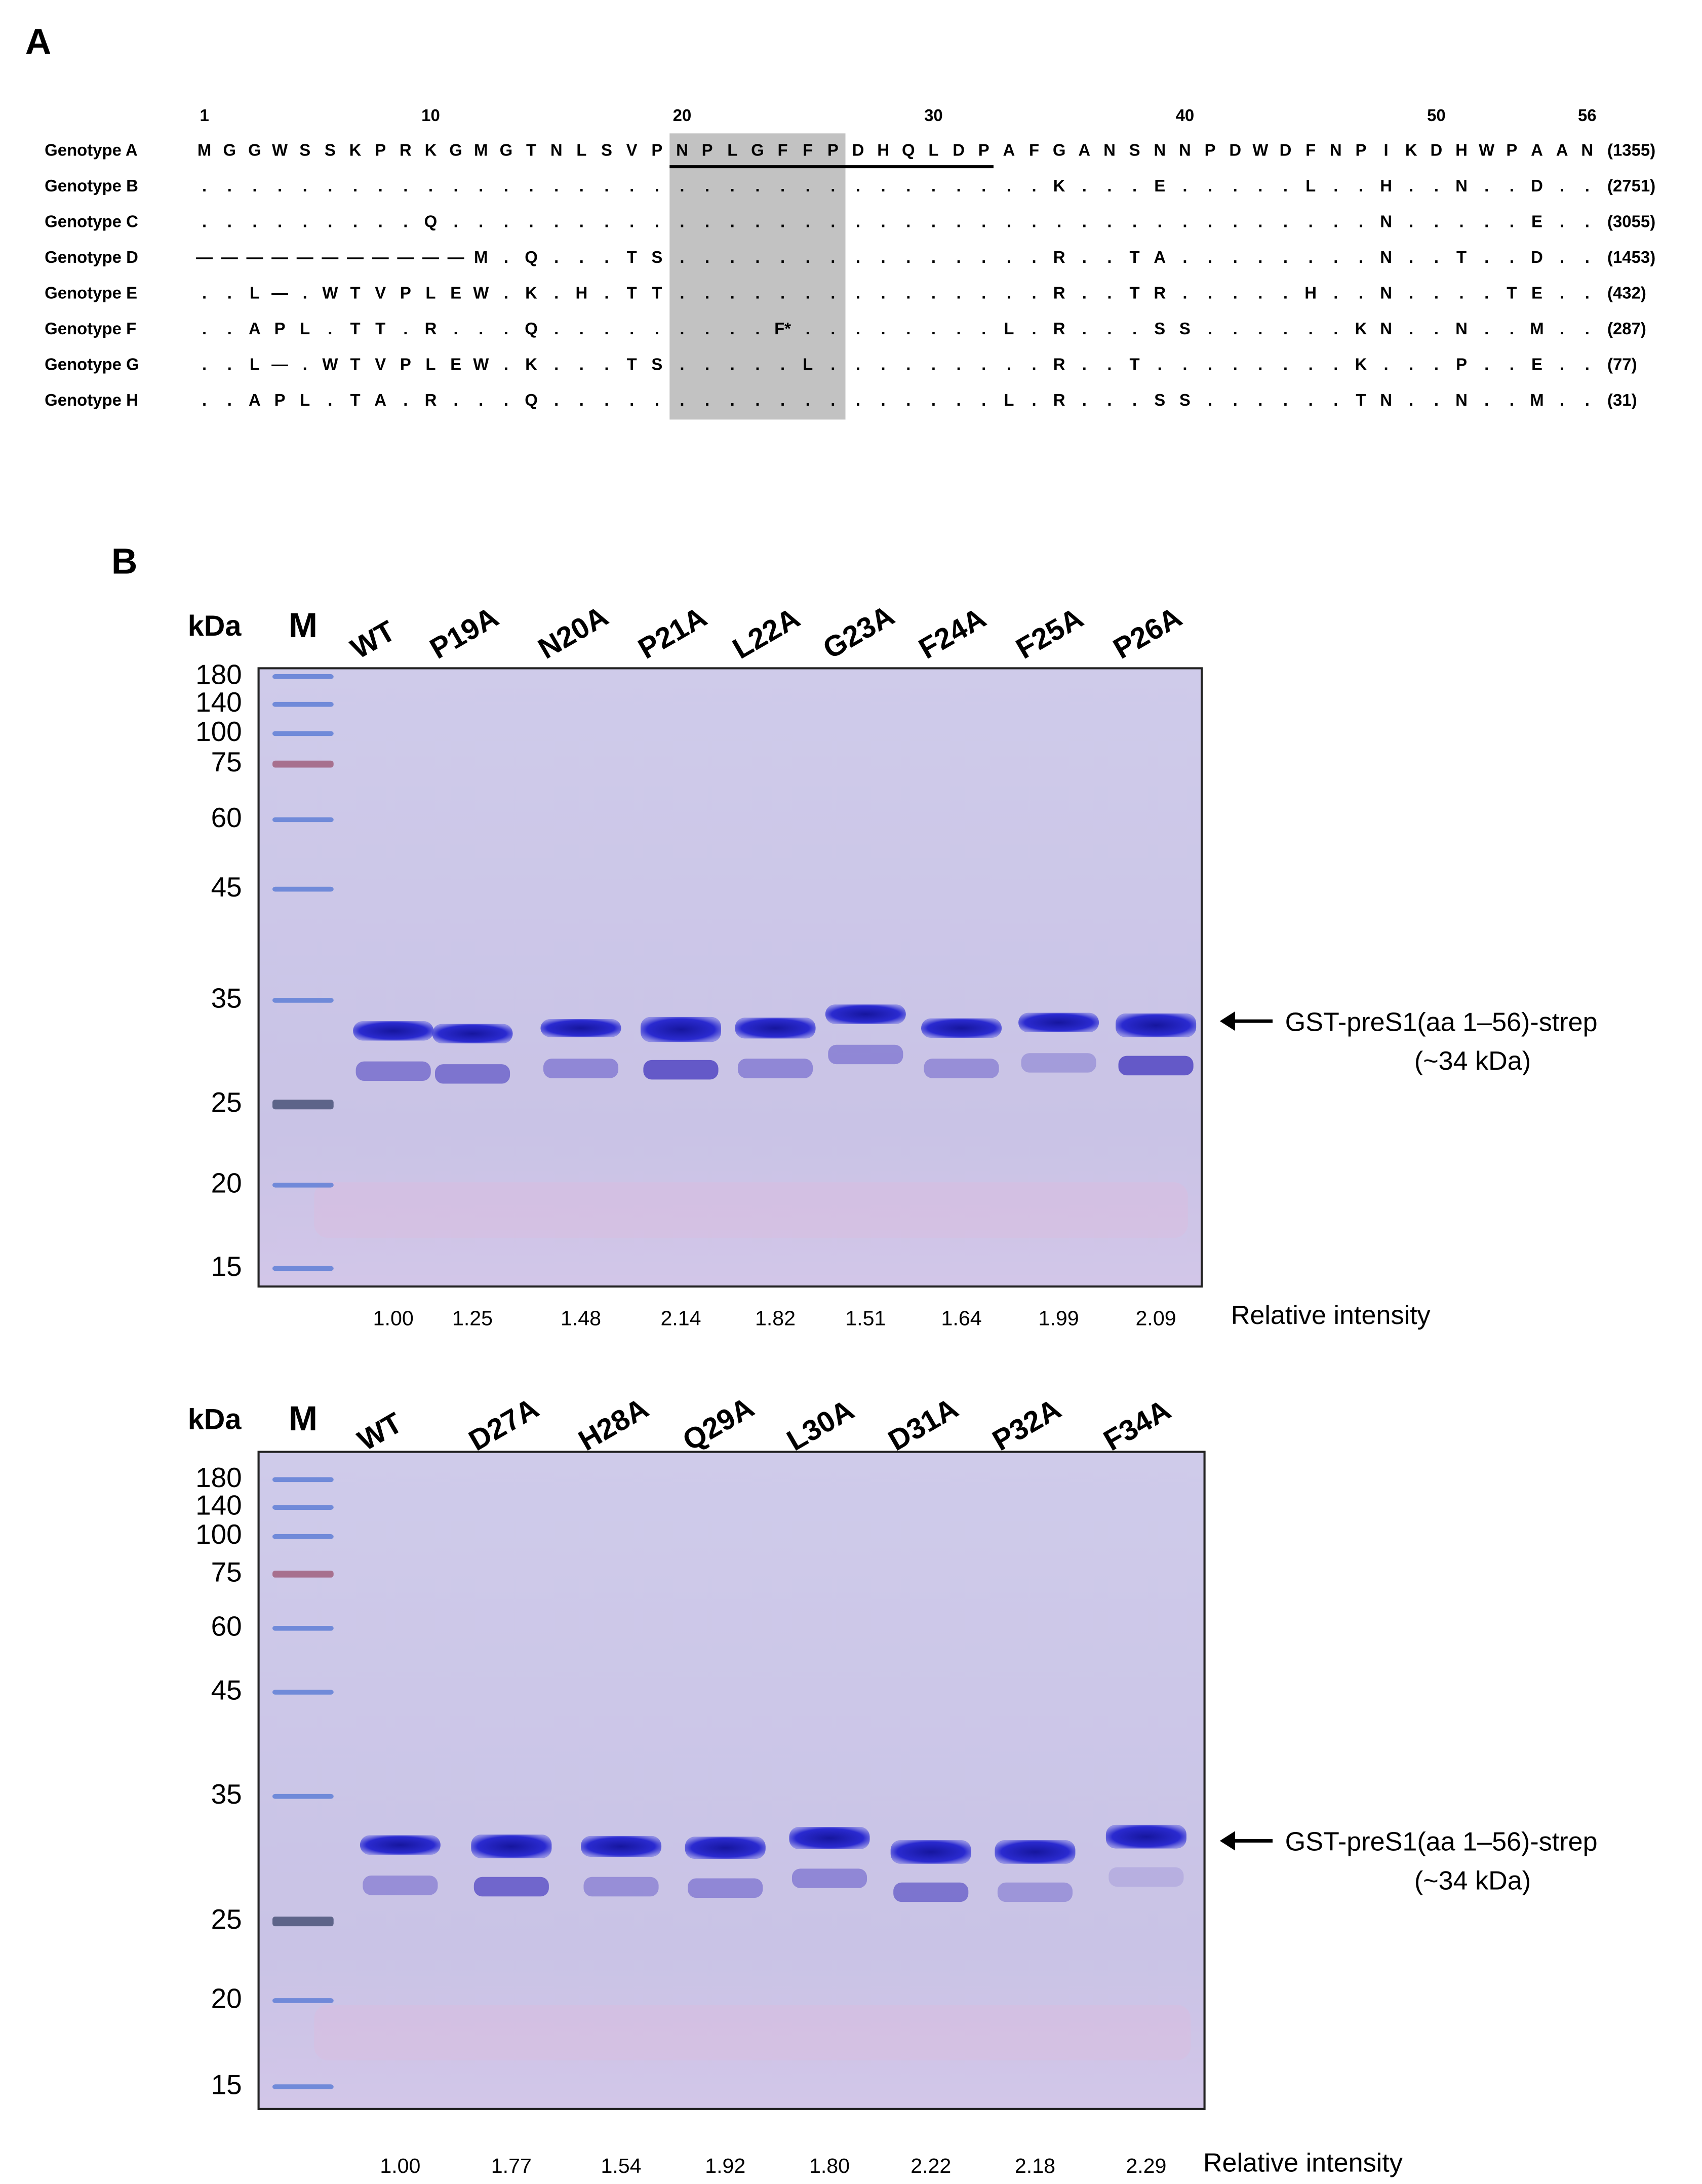 This screenshot has width=1702, height=2184. What do you see at coordinates (1331, 1315) in the screenshot?
I see `intensity-label: Relative intensity` at bounding box center [1331, 1315].